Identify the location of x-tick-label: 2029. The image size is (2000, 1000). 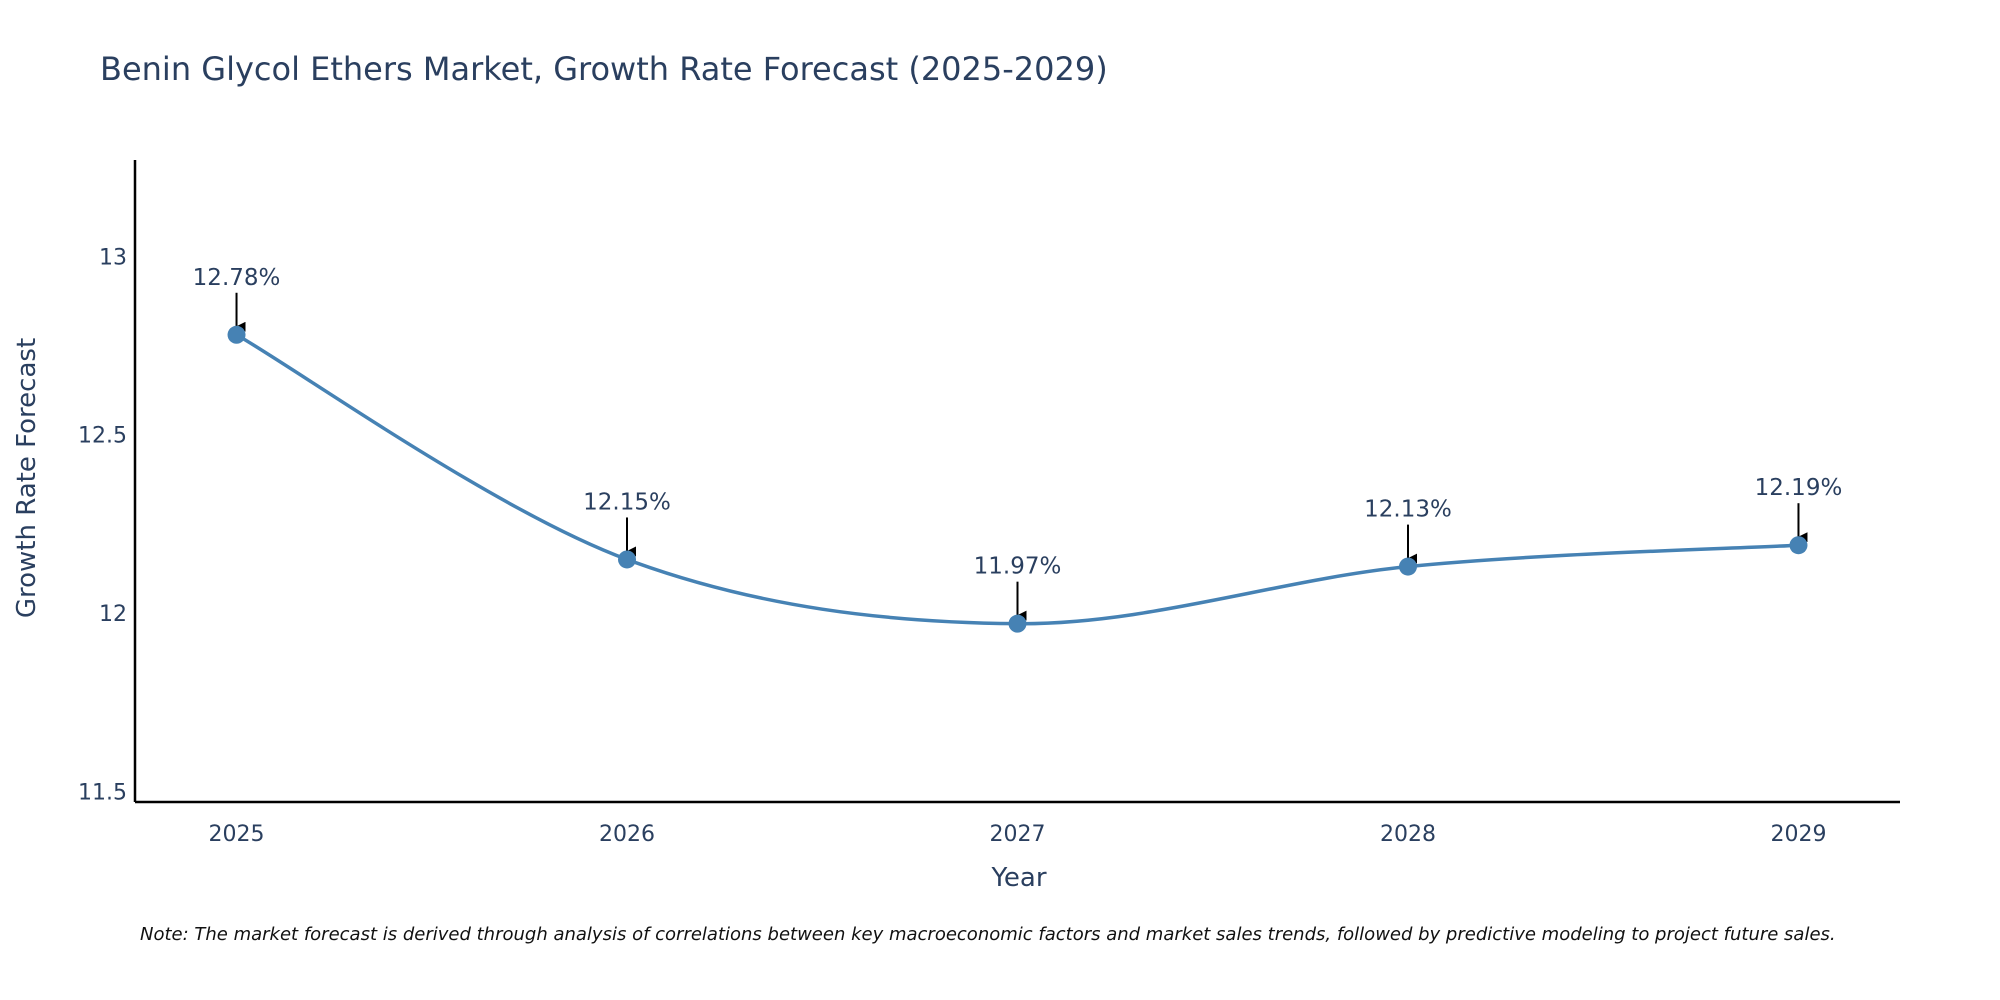
(1798, 834).